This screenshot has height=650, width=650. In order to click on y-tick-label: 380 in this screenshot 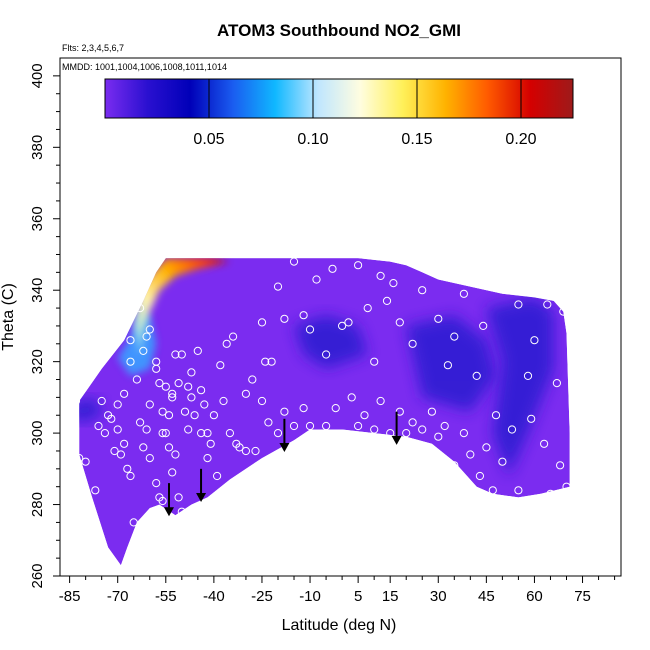, I will do `click(37, 147)`.